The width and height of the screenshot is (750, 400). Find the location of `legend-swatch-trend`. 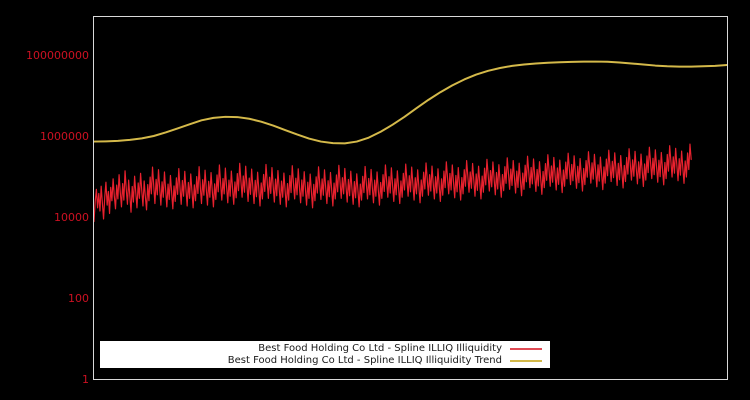

legend-swatch-trend is located at coordinates (526, 360).